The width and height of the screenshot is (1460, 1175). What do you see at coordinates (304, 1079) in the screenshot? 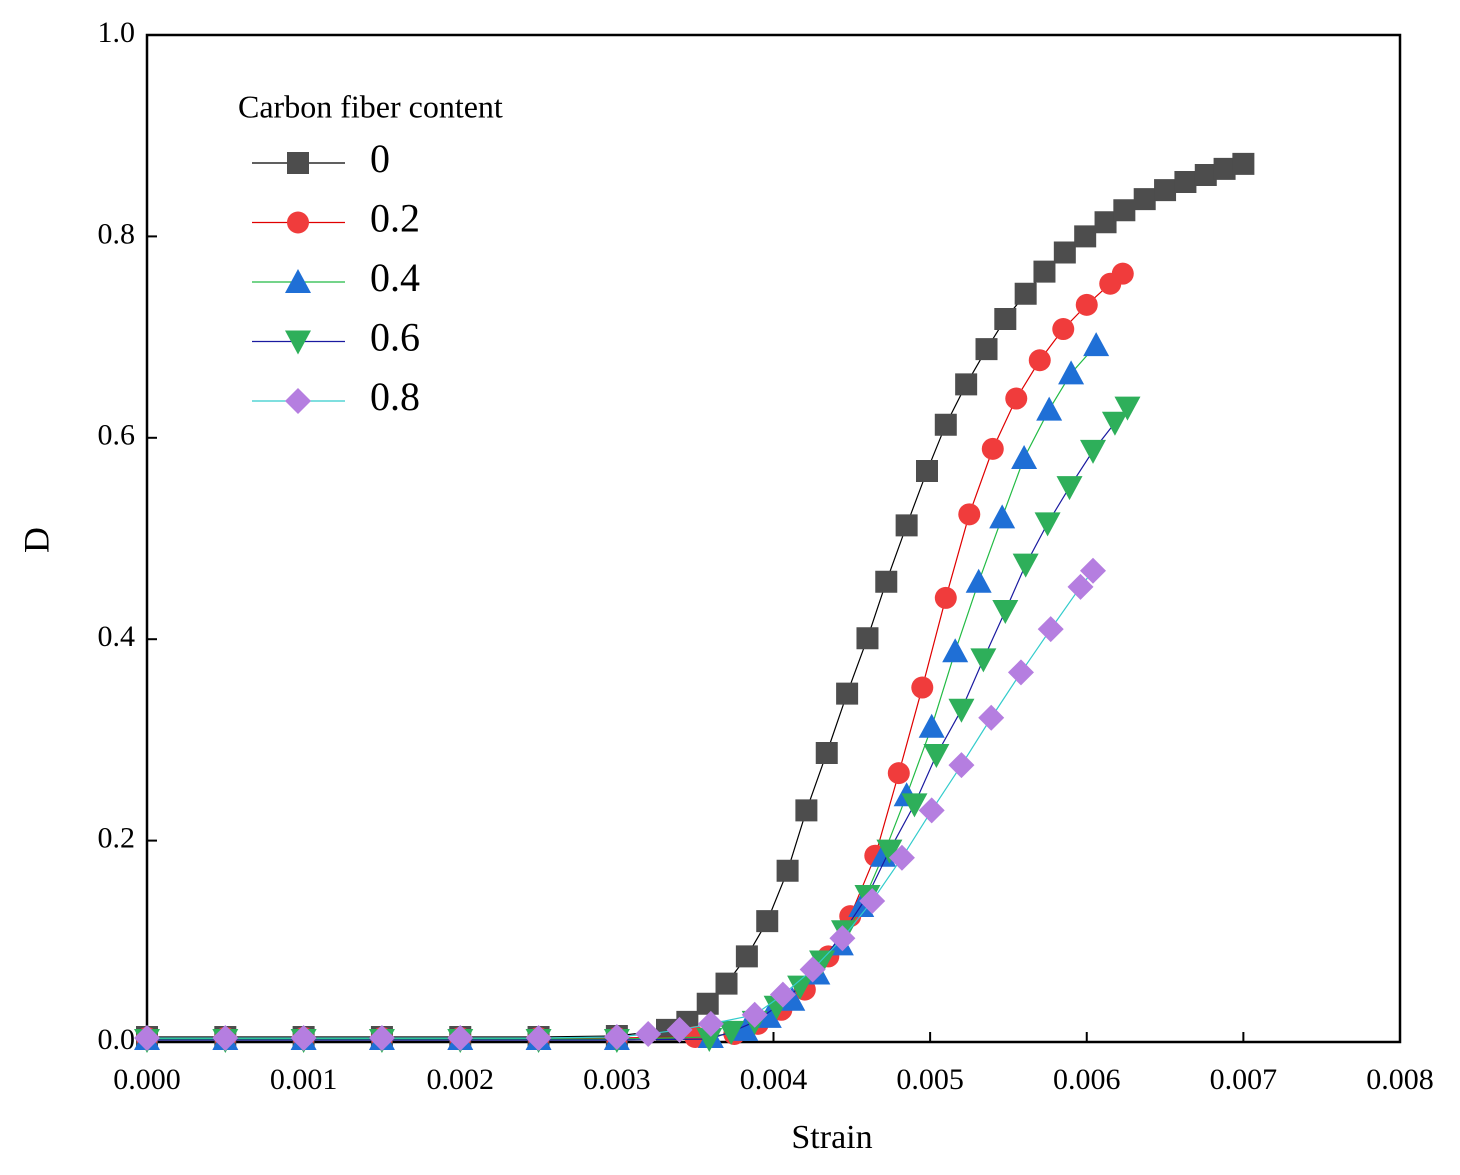
I see `x-tick-label: 0.001` at bounding box center [304, 1079].